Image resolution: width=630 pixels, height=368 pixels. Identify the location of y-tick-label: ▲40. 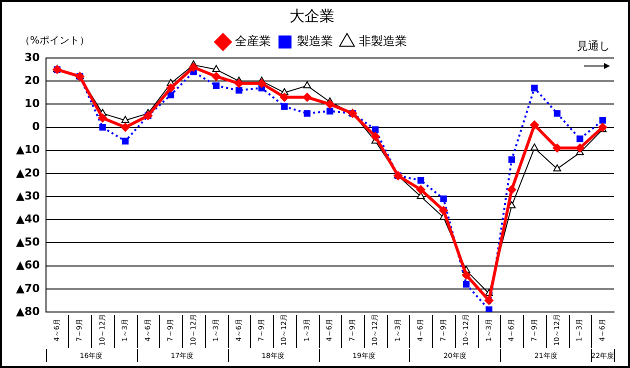
(28, 219).